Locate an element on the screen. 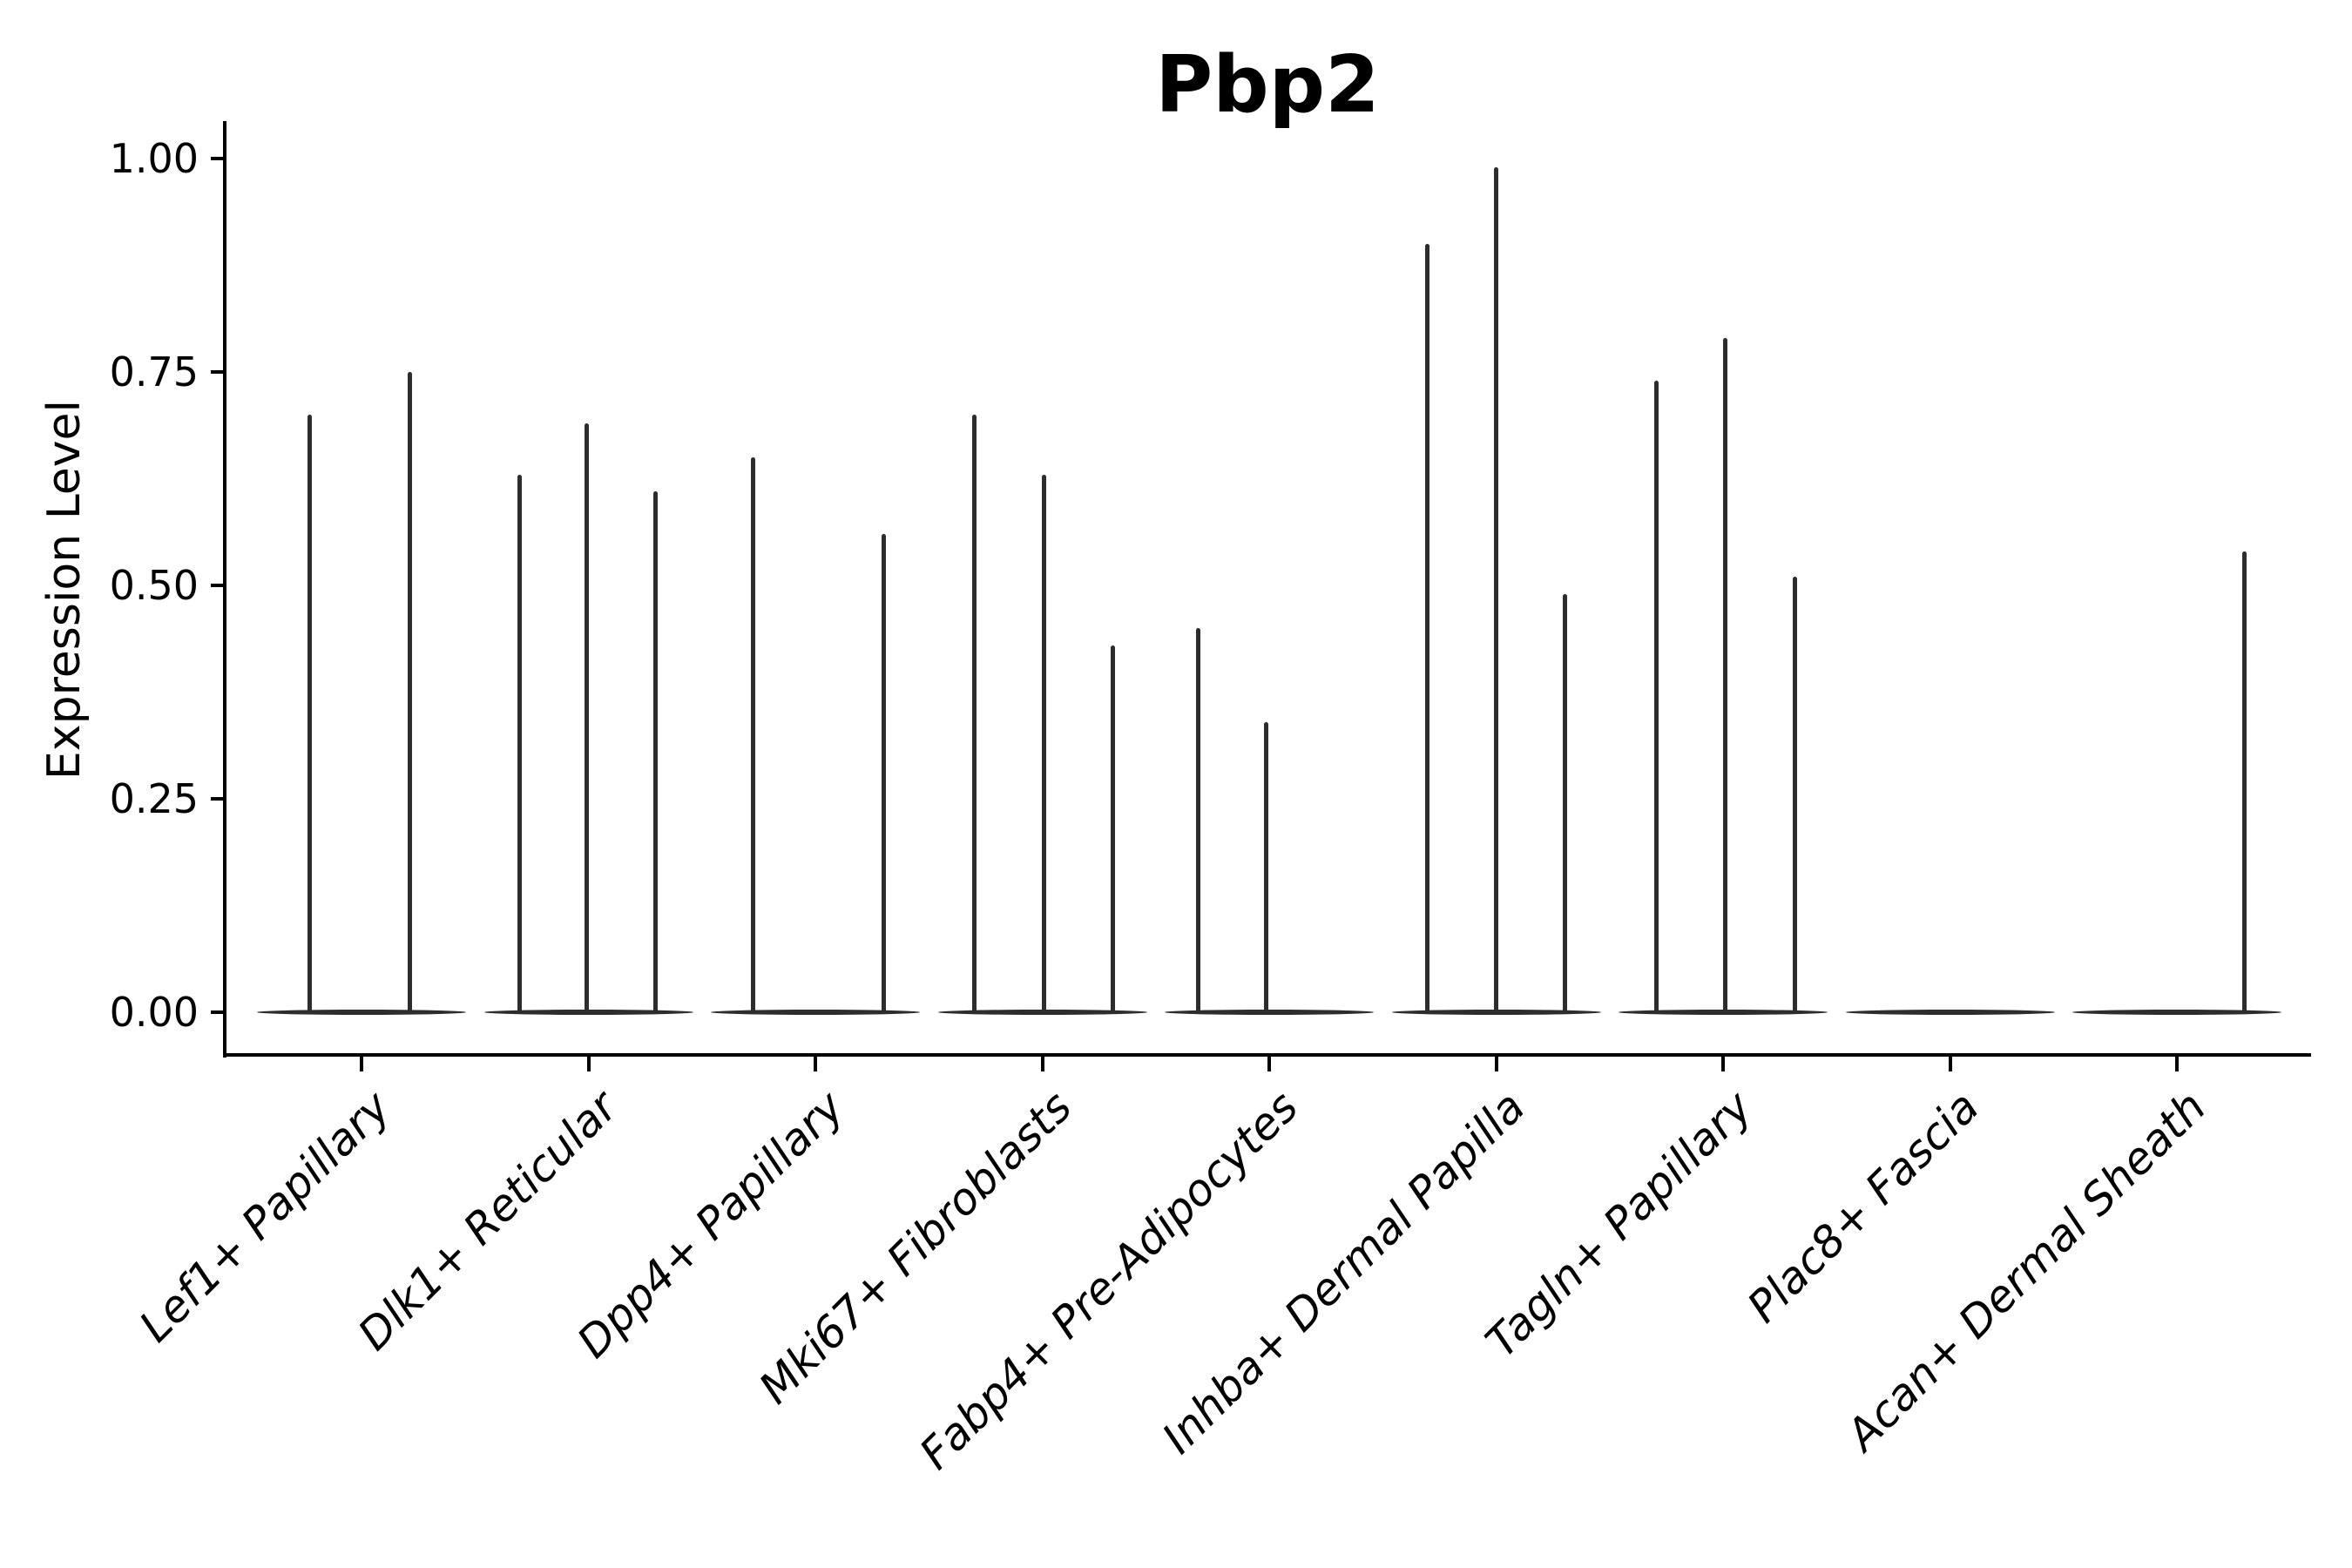  y-axis-label: Expression Level is located at coordinates (64, 590).